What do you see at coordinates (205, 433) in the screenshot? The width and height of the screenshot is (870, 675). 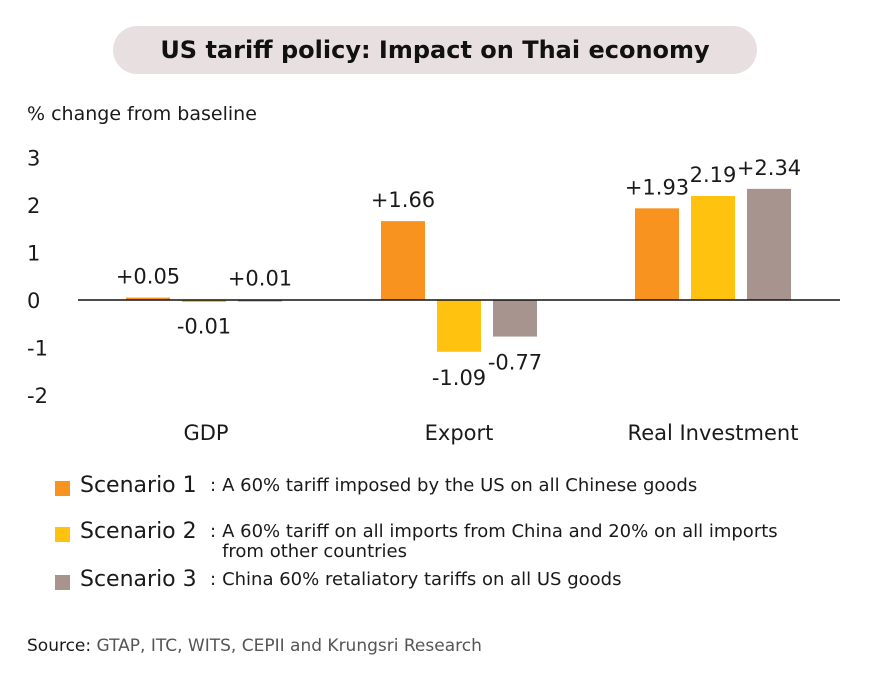 I see `x-category-label: GDP` at bounding box center [205, 433].